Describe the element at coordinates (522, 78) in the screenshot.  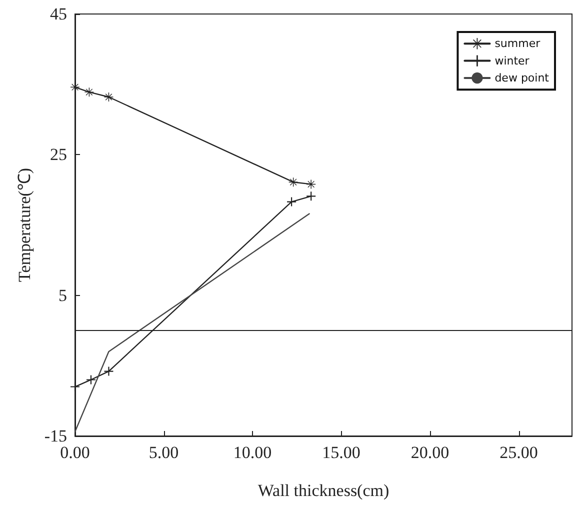
I see `legend-label: dew point` at that location.